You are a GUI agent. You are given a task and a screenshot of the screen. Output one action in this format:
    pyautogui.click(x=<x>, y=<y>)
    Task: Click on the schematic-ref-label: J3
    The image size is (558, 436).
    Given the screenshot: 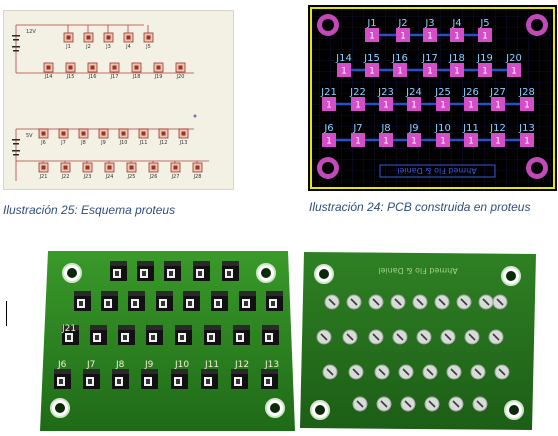 What is the action you would take?
    pyautogui.click(x=108, y=47)
    